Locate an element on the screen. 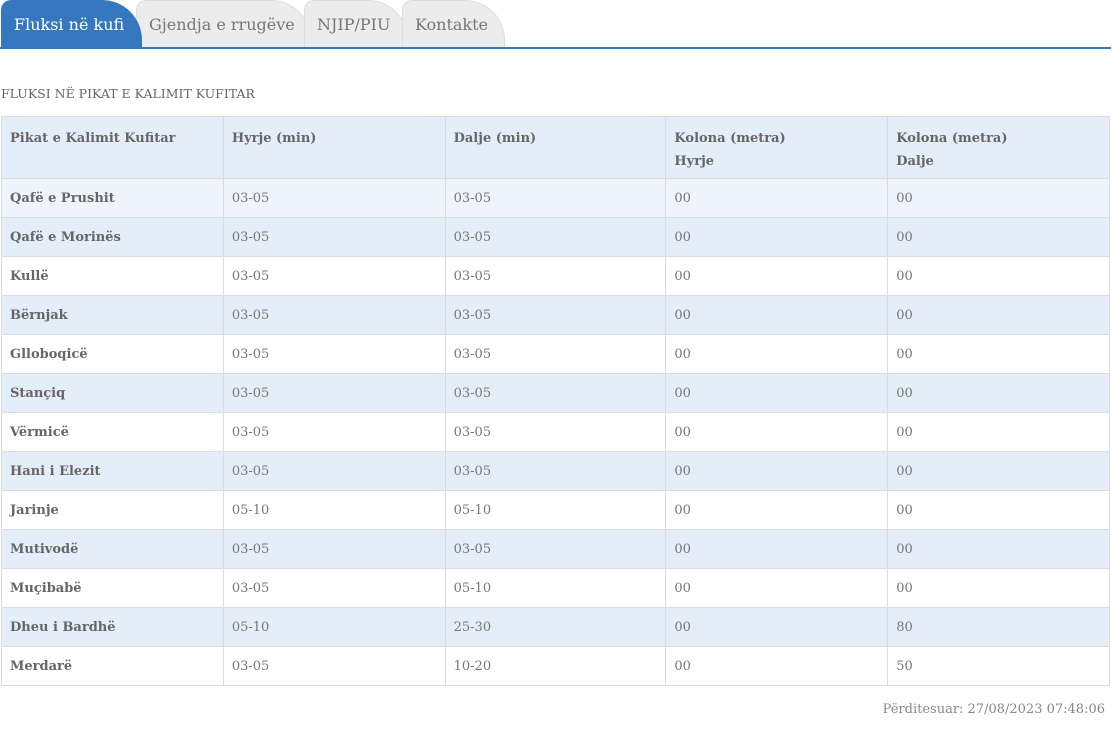 Image resolution: width=1113 pixels, height=737 pixels. crossing-point-name: Vërmicë is located at coordinates (112, 432).